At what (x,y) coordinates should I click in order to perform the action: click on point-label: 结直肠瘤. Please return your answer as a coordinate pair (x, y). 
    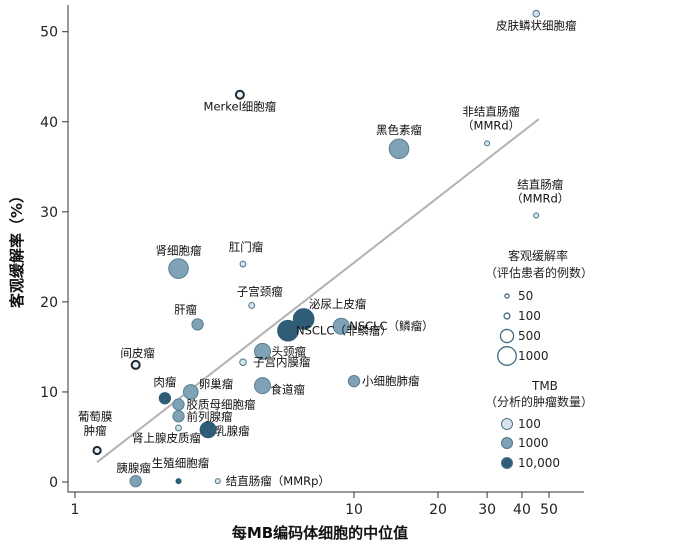
    Looking at the image, I should click on (540, 184).